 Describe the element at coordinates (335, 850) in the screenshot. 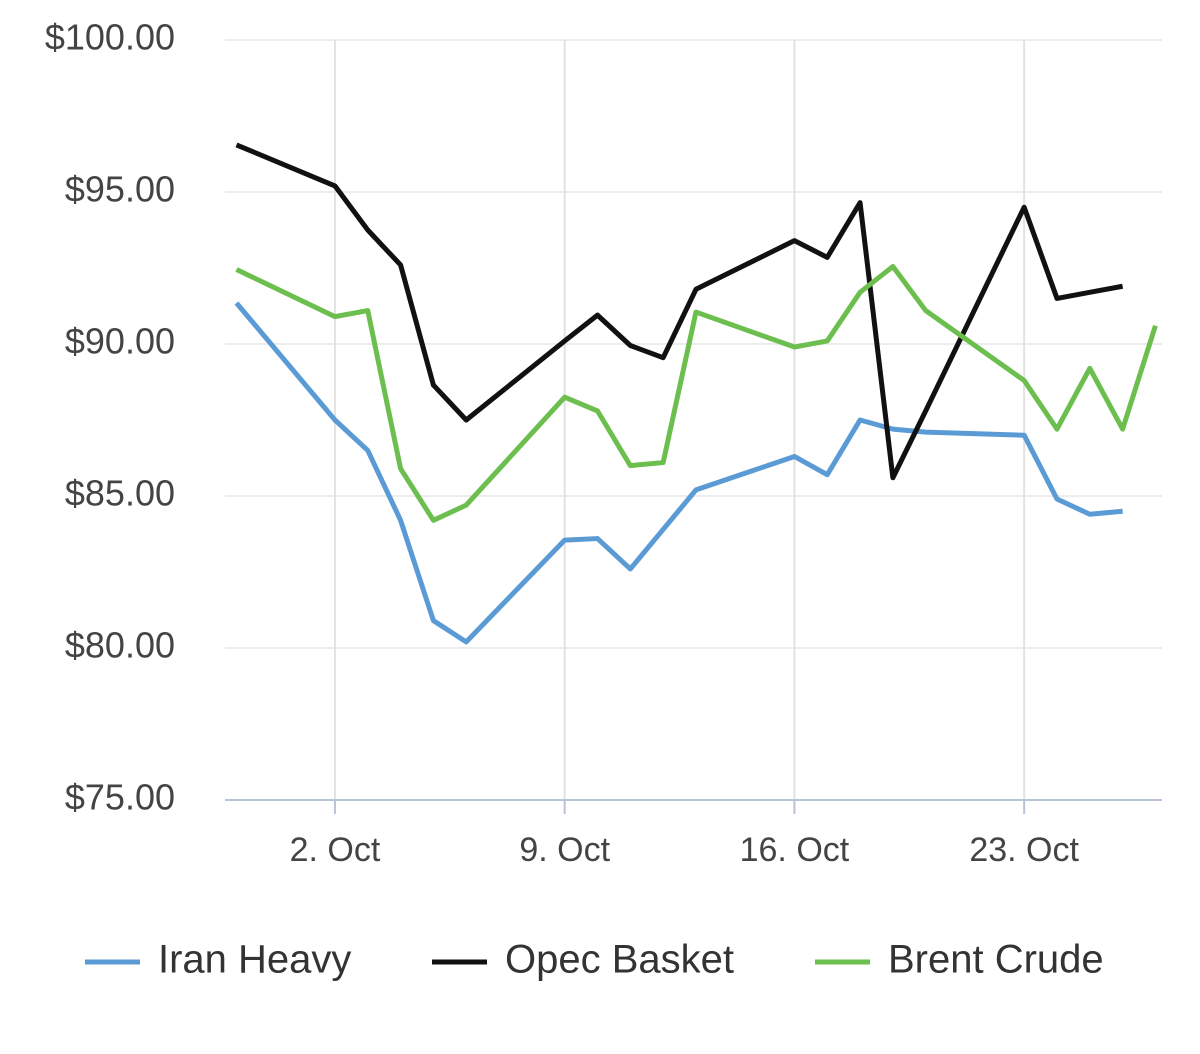

I see `x-tick-label: 2. Oct` at that location.